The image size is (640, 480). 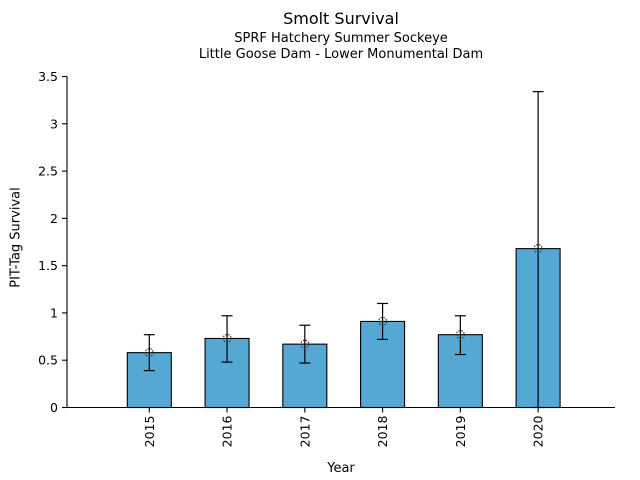 I want to click on y-tick-label-2.5: 2.5, so click(x=48, y=171).